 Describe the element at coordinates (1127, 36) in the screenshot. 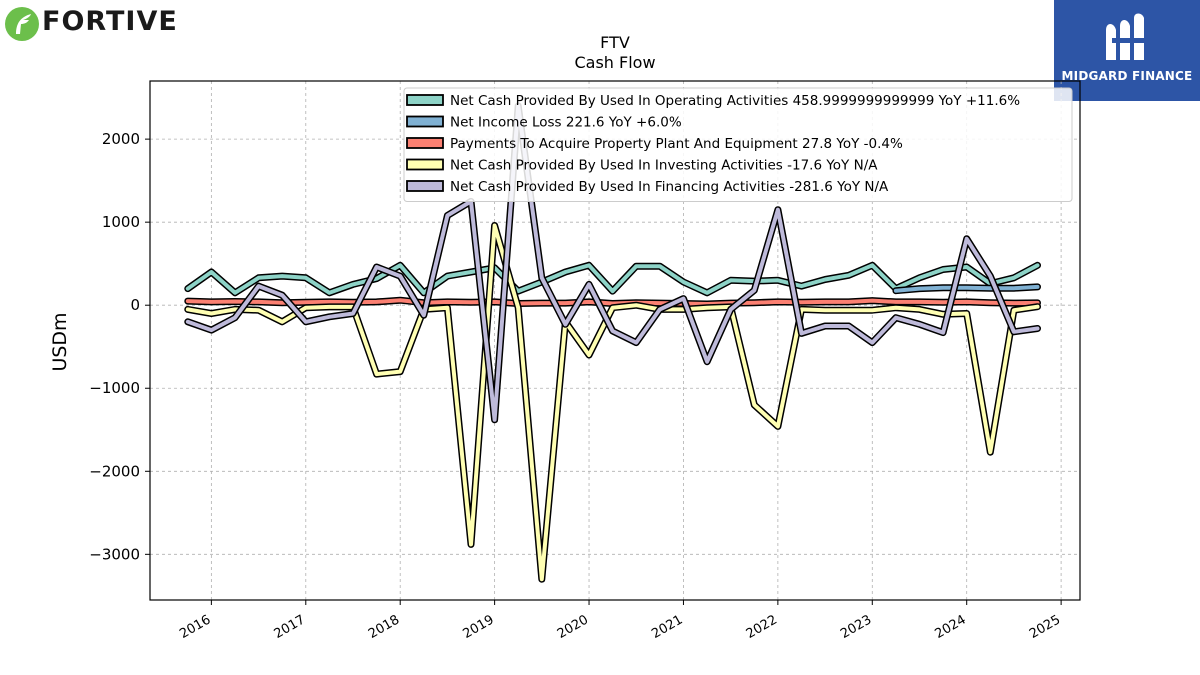

I see `midgard-m-icon` at that location.